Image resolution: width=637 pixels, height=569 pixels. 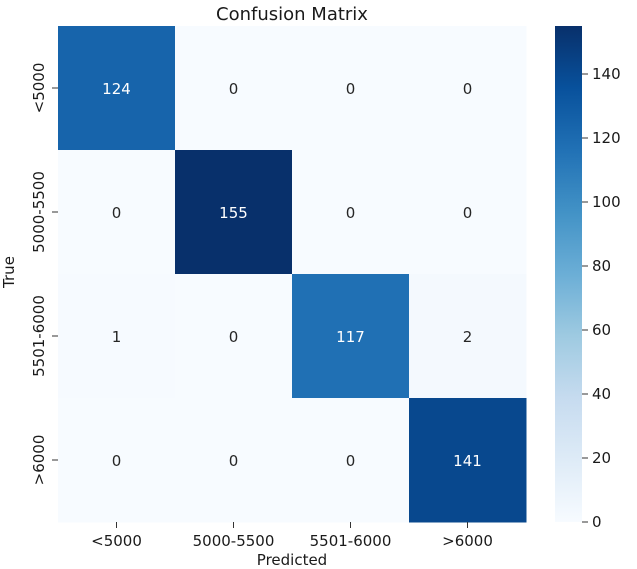 I want to click on x-tick-label: >6000, so click(x=467, y=541).